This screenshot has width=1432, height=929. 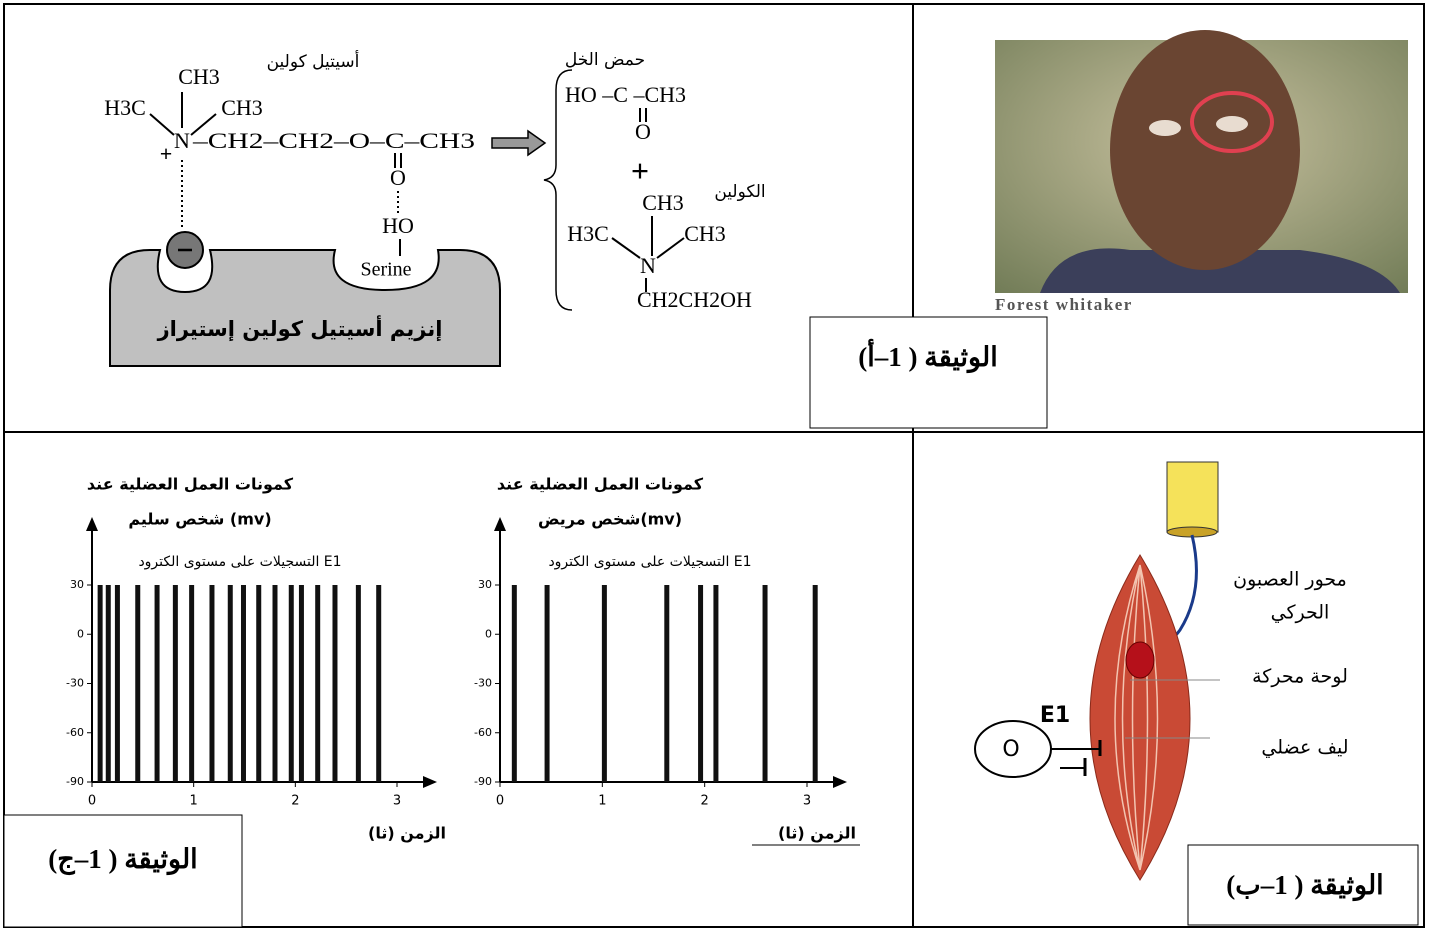 I want to click on document-label: الوثيقة ( 1–ج), so click(x=122, y=860).